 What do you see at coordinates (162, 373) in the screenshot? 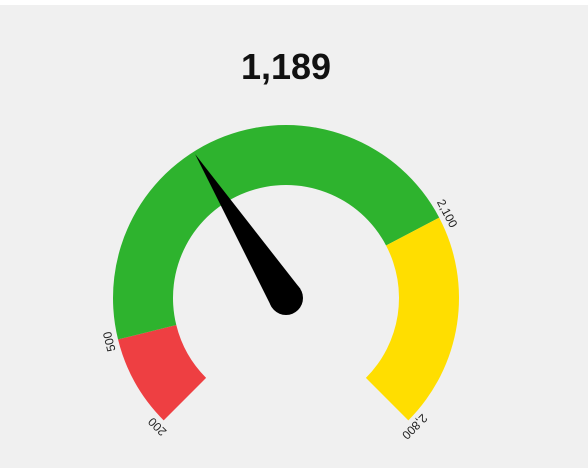
I see `gauge-band-bad` at bounding box center [162, 373].